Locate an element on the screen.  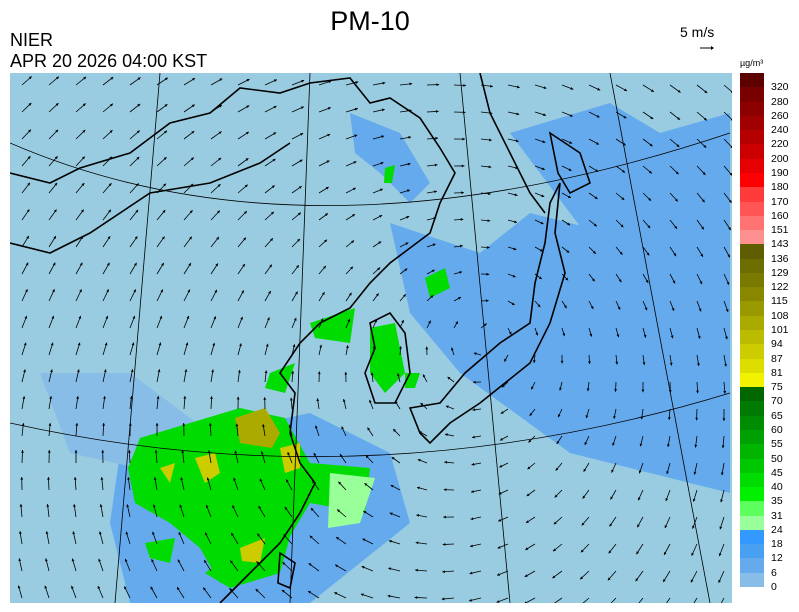
organization-label: NIER is located at coordinates (32, 40).